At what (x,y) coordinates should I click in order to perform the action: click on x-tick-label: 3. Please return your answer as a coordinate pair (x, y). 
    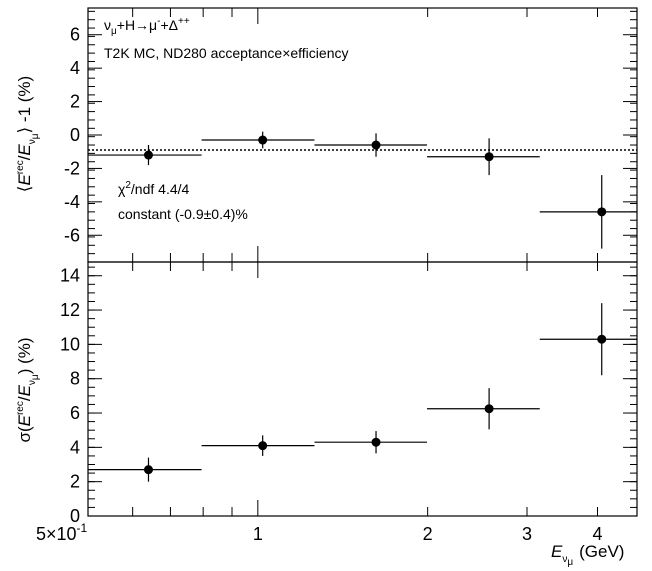
    Looking at the image, I should click on (527, 534).